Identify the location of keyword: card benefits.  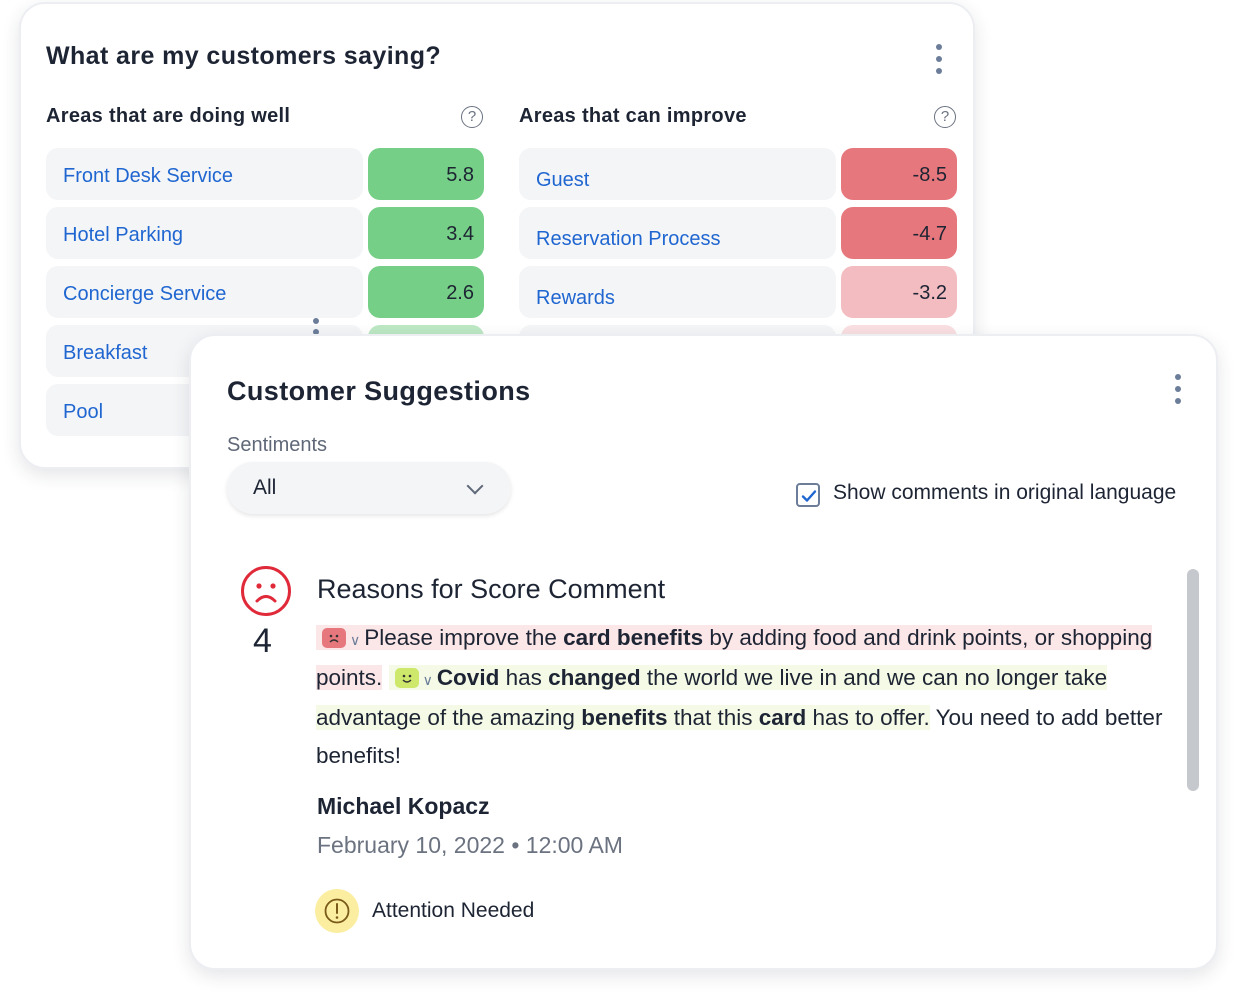
(633, 637).